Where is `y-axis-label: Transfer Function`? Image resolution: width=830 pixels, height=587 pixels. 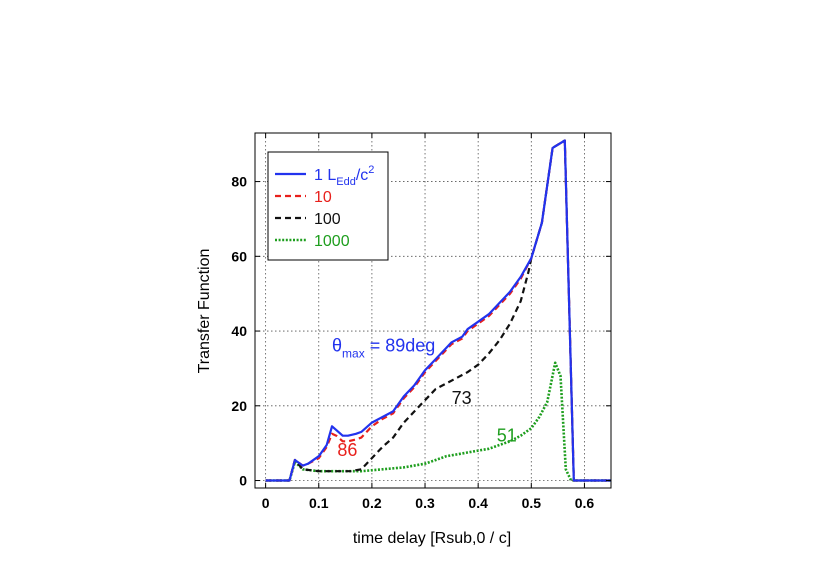
y-axis-label: Transfer Function is located at coordinates (204, 311).